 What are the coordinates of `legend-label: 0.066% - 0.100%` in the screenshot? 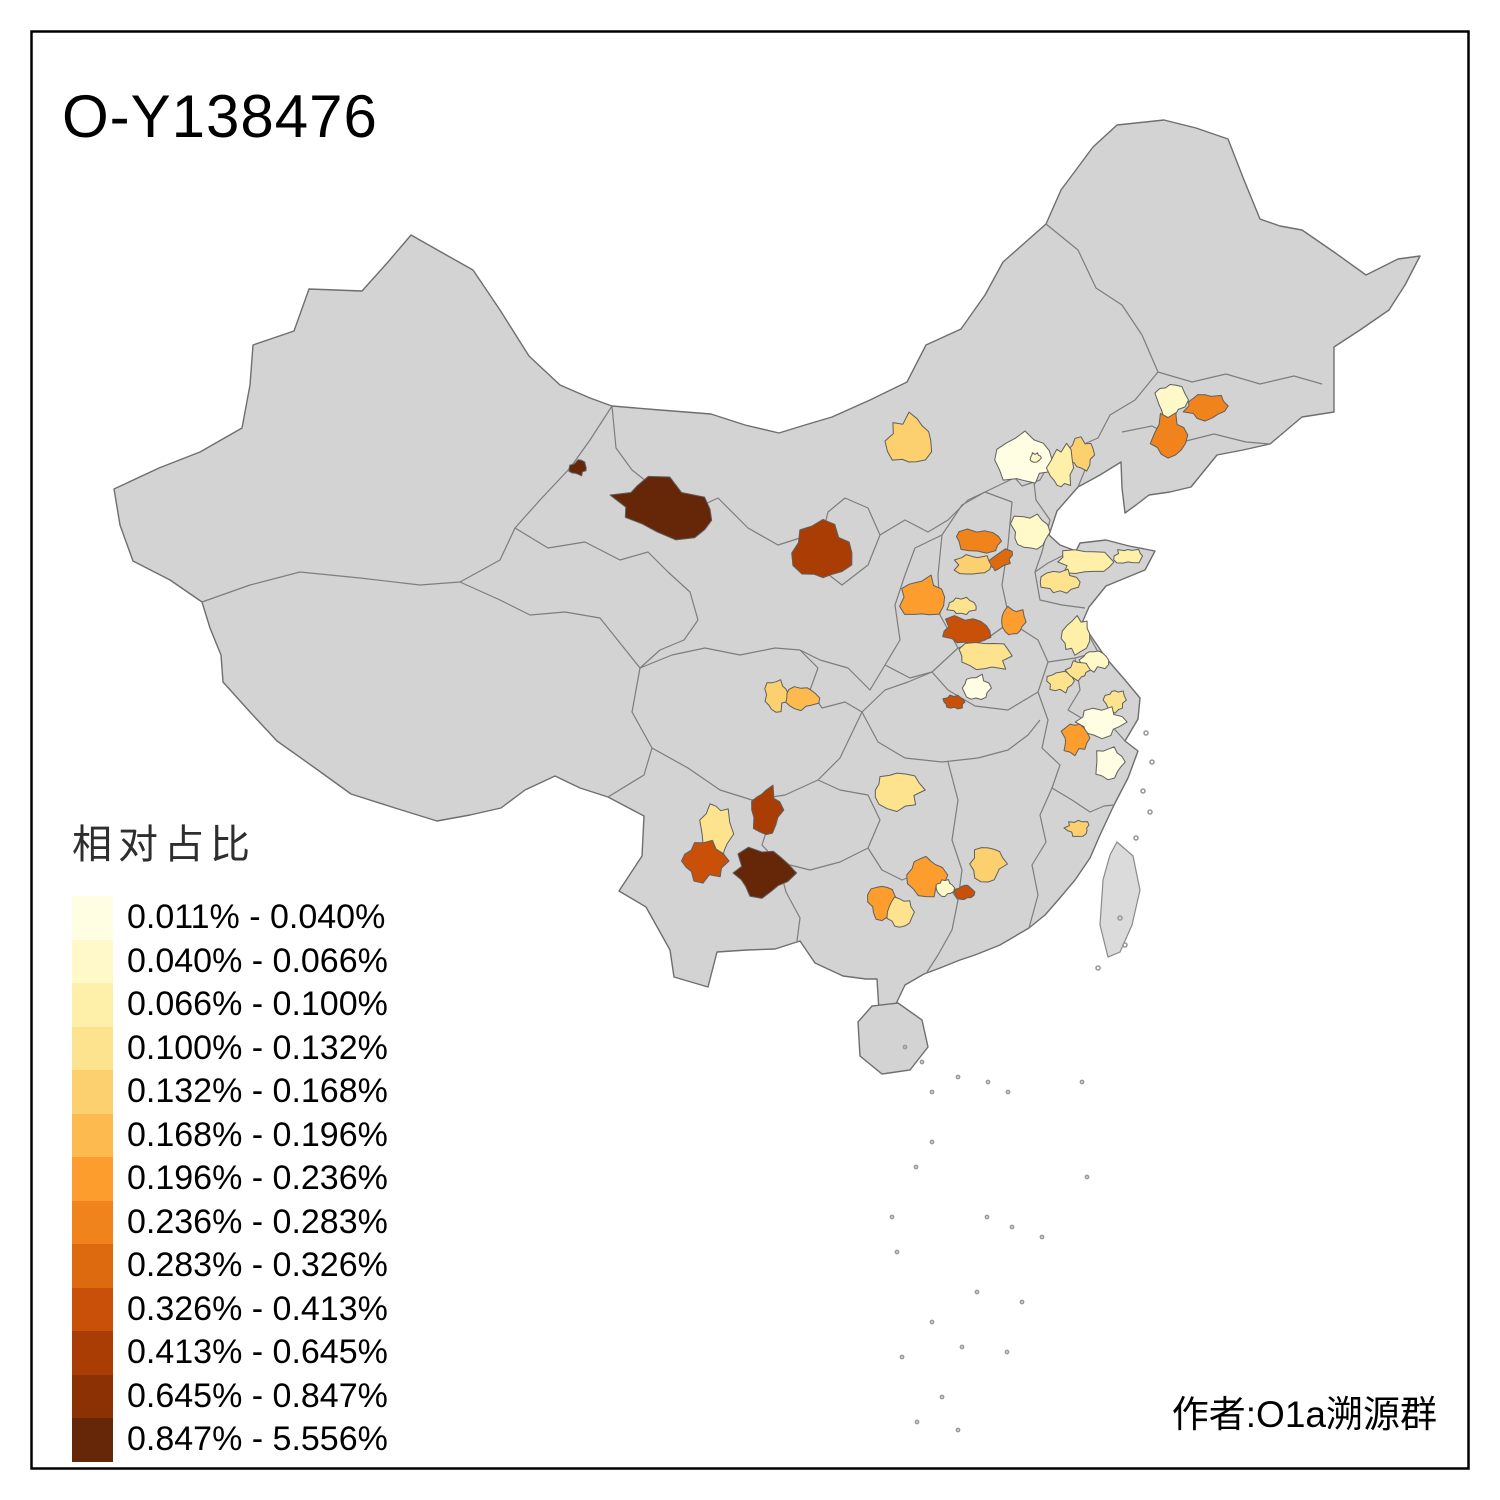 It's located at (257, 1004).